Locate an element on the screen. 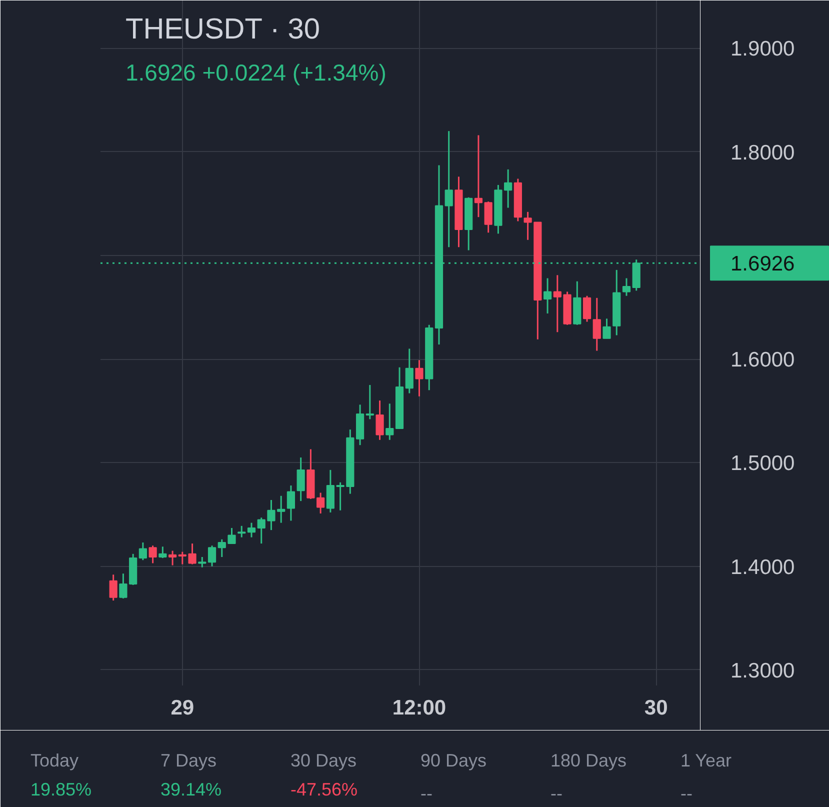  text: 39.14% is located at coordinates (191, 790).